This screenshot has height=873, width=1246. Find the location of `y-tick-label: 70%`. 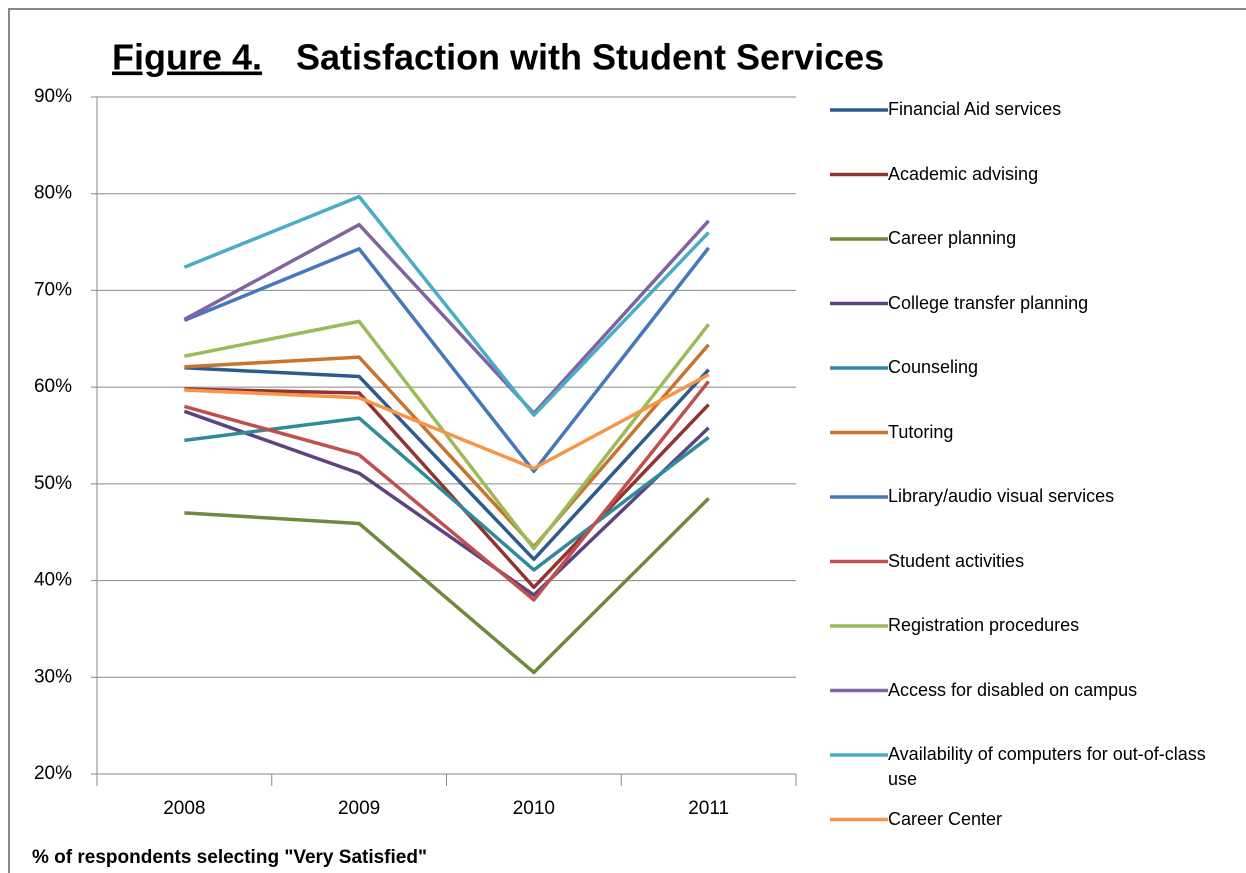

y-tick-label: 70% is located at coordinates (53, 289).